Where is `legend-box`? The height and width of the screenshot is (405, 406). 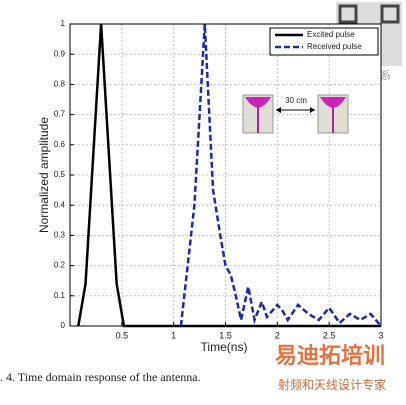
legend-box is located at coordinates (324, 41).